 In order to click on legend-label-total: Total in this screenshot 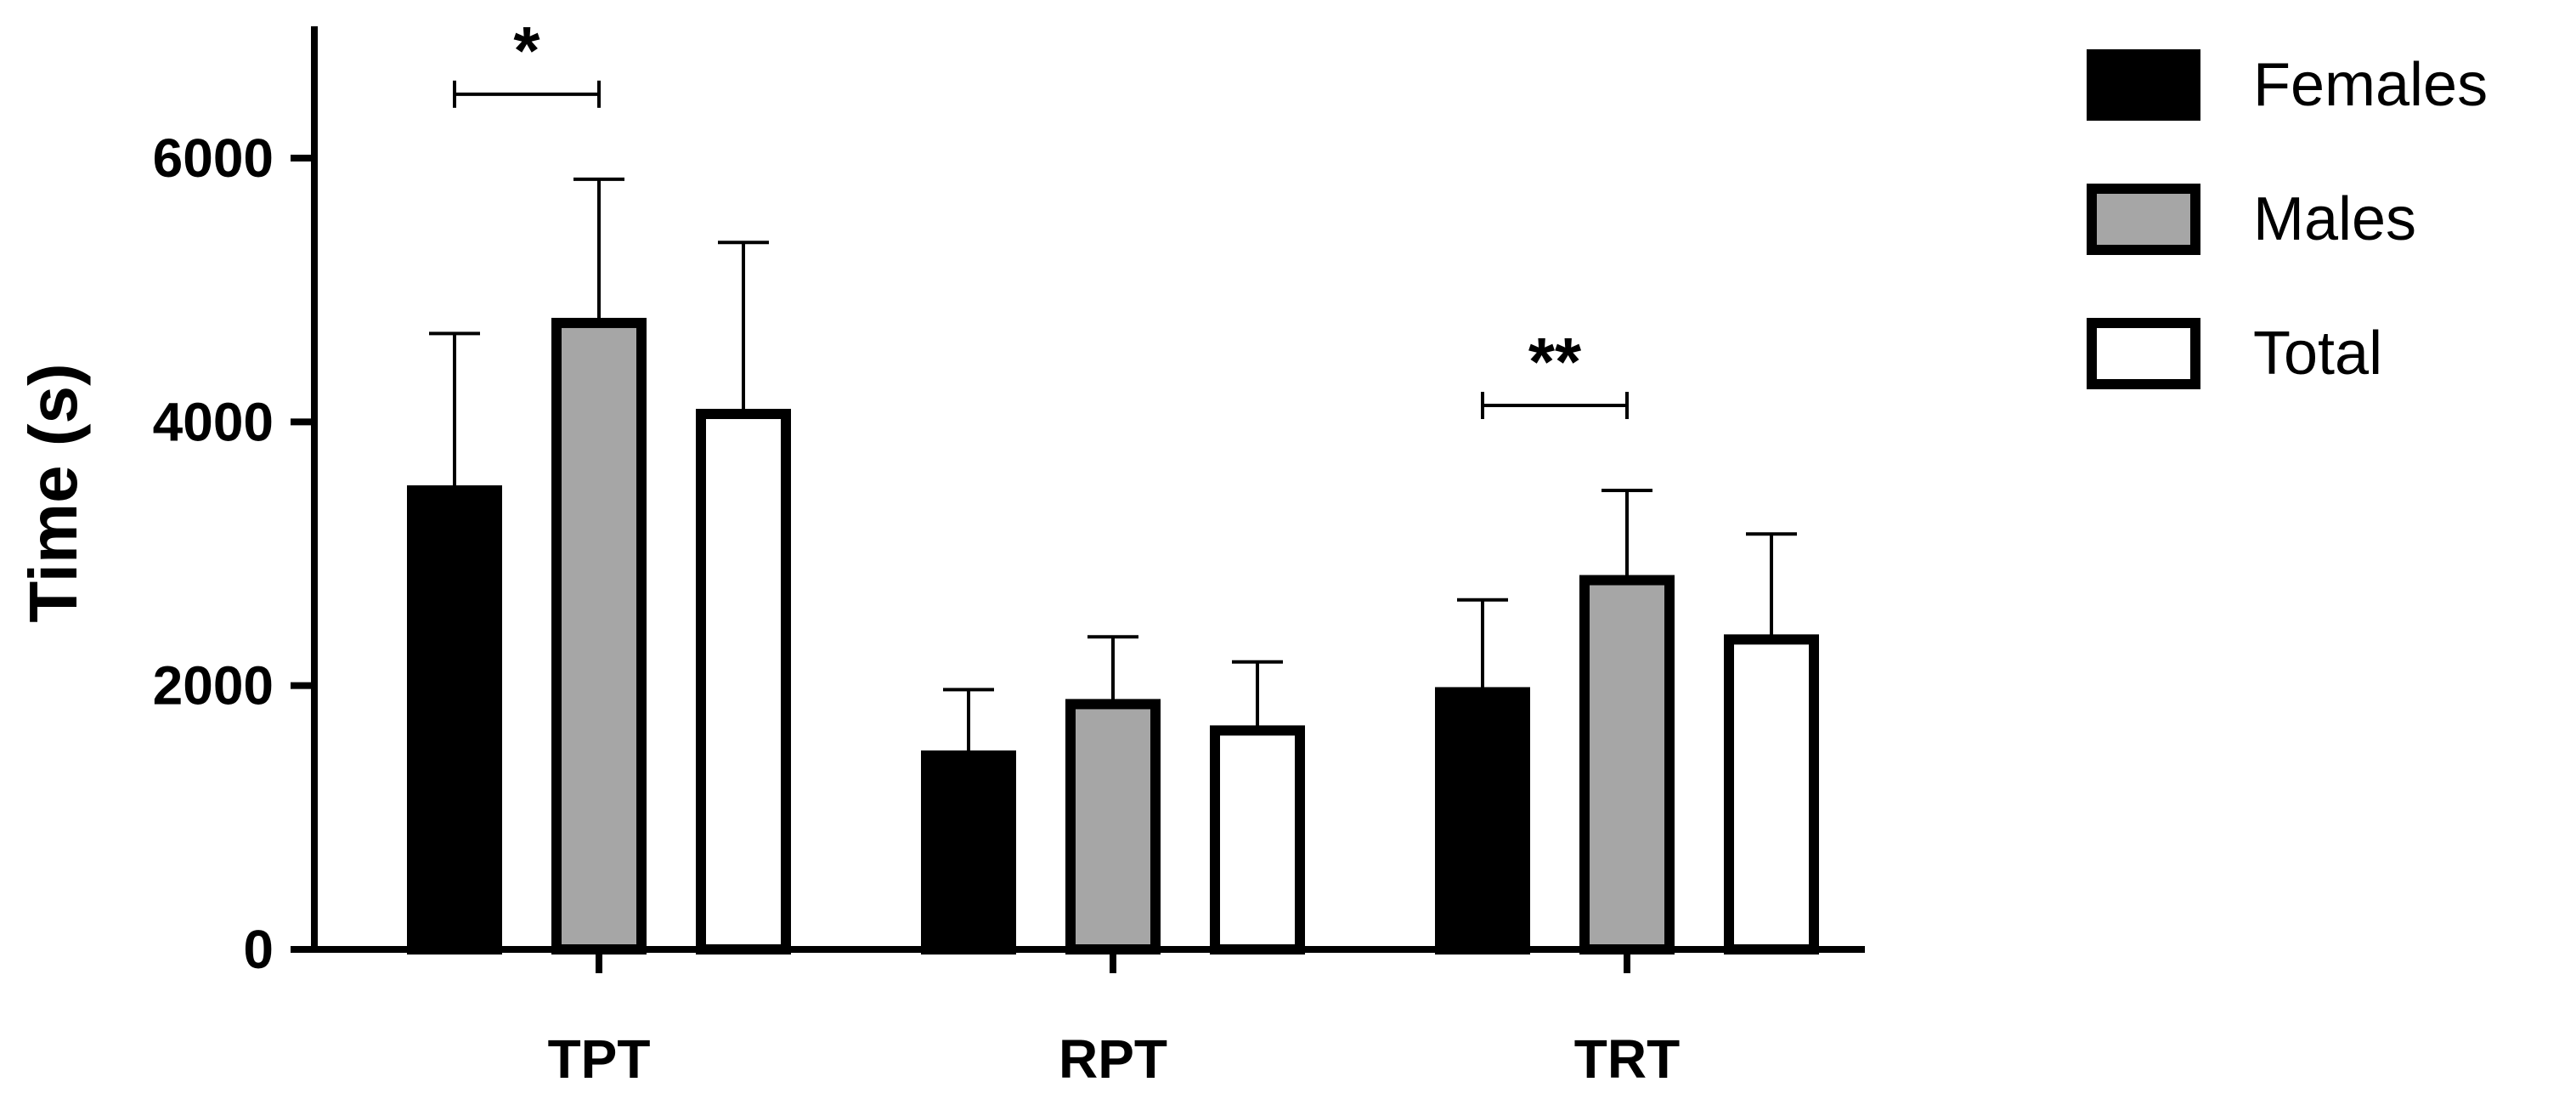, I will do `click(2317, 354)`.